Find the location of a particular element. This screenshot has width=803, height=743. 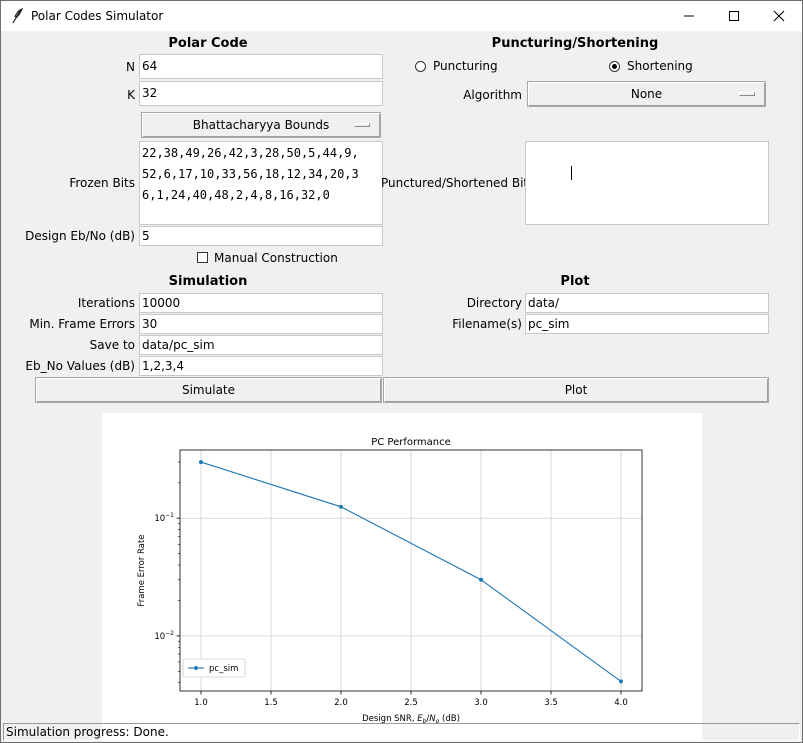

puncturing-radio-label: Puncturing is located at coordinates (465, 66).